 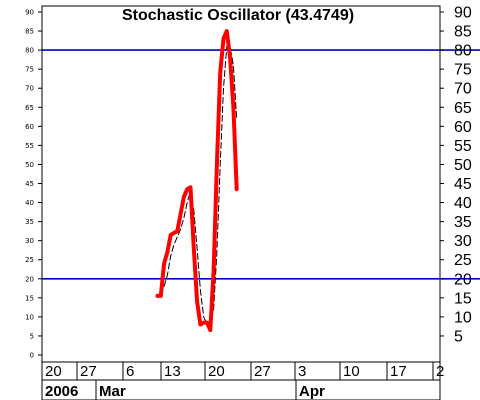 What do you see at coordinates (29, 260) in the screenshot?
I see `left-tick-label: 25` at bounding box center [29, 260].